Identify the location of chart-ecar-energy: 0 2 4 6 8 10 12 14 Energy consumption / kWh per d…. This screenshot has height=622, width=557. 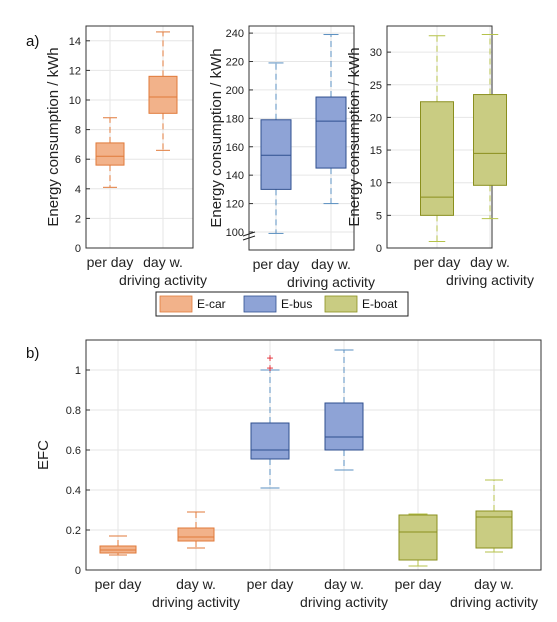
(126, 156).